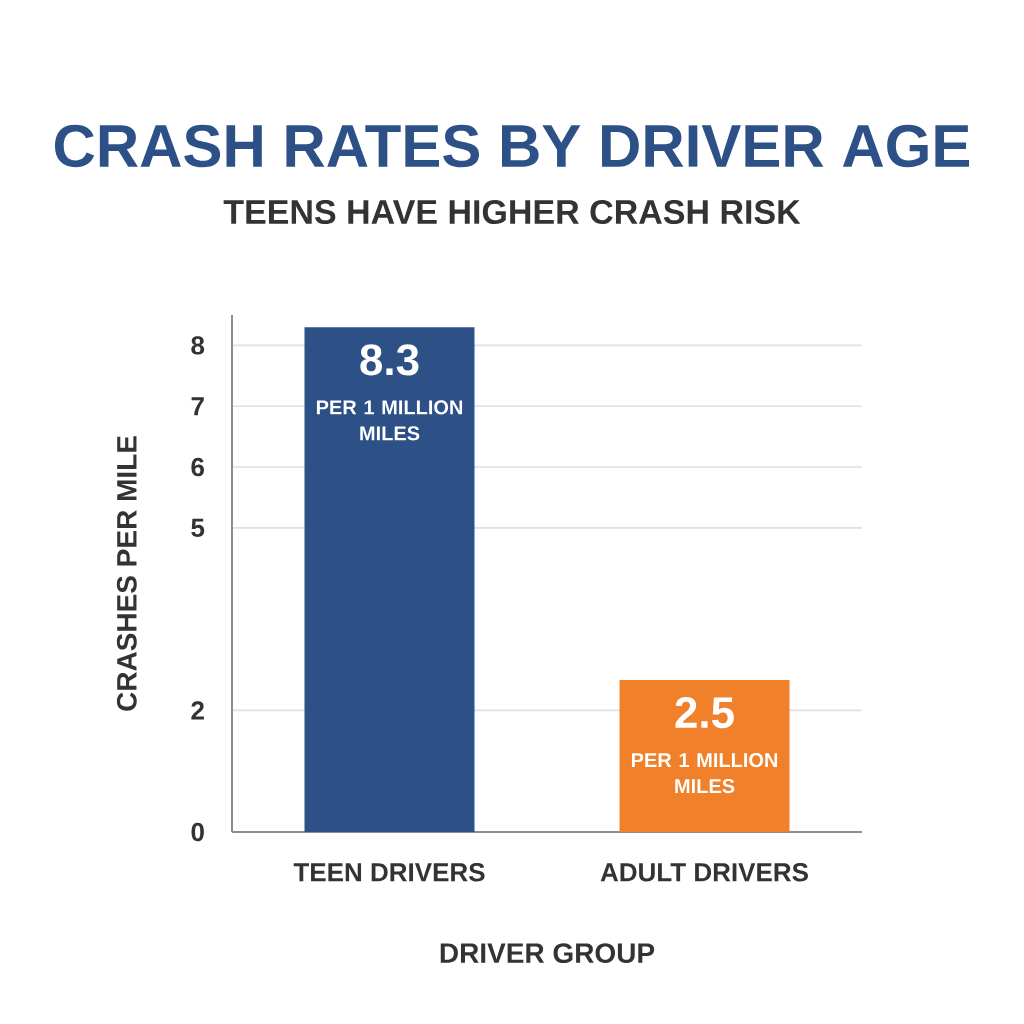 The image size is (1024, 1024). I want to click on chart-title: CRASH RATES BY DRIVER AGE, so click(512, 146).